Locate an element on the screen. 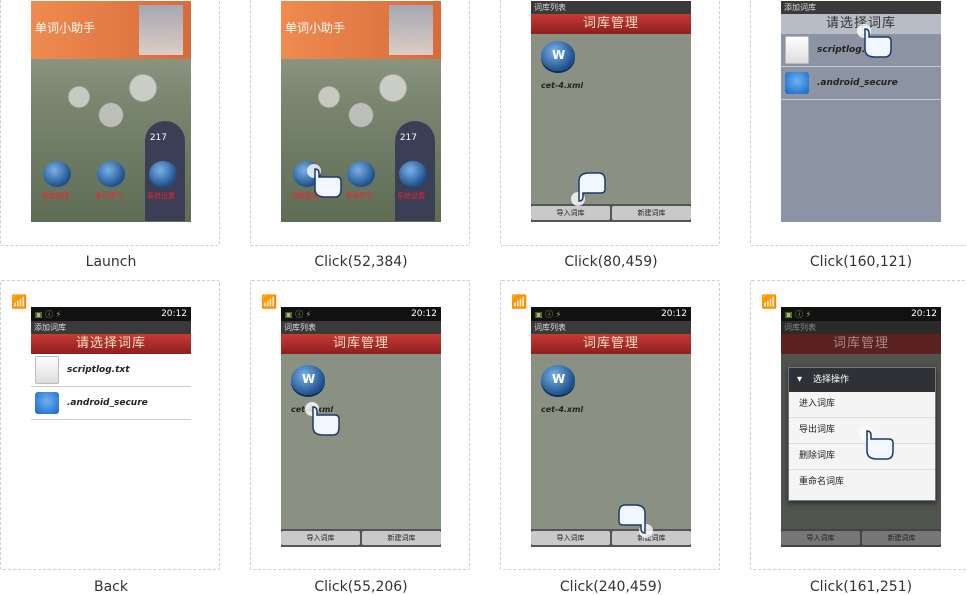 This screenshot has width=967, height=595. menu-item-export: 导出词库 is located at coordinates (862, 431).